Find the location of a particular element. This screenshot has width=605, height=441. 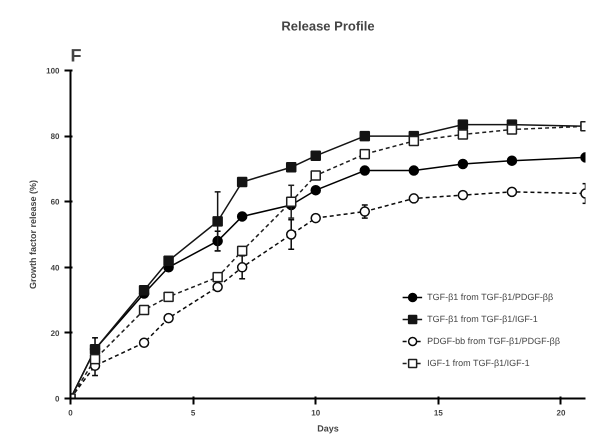

legend-label: PDGF-bb from TGF-β1/PDGF-ββ is located at coordinates (493, 341).